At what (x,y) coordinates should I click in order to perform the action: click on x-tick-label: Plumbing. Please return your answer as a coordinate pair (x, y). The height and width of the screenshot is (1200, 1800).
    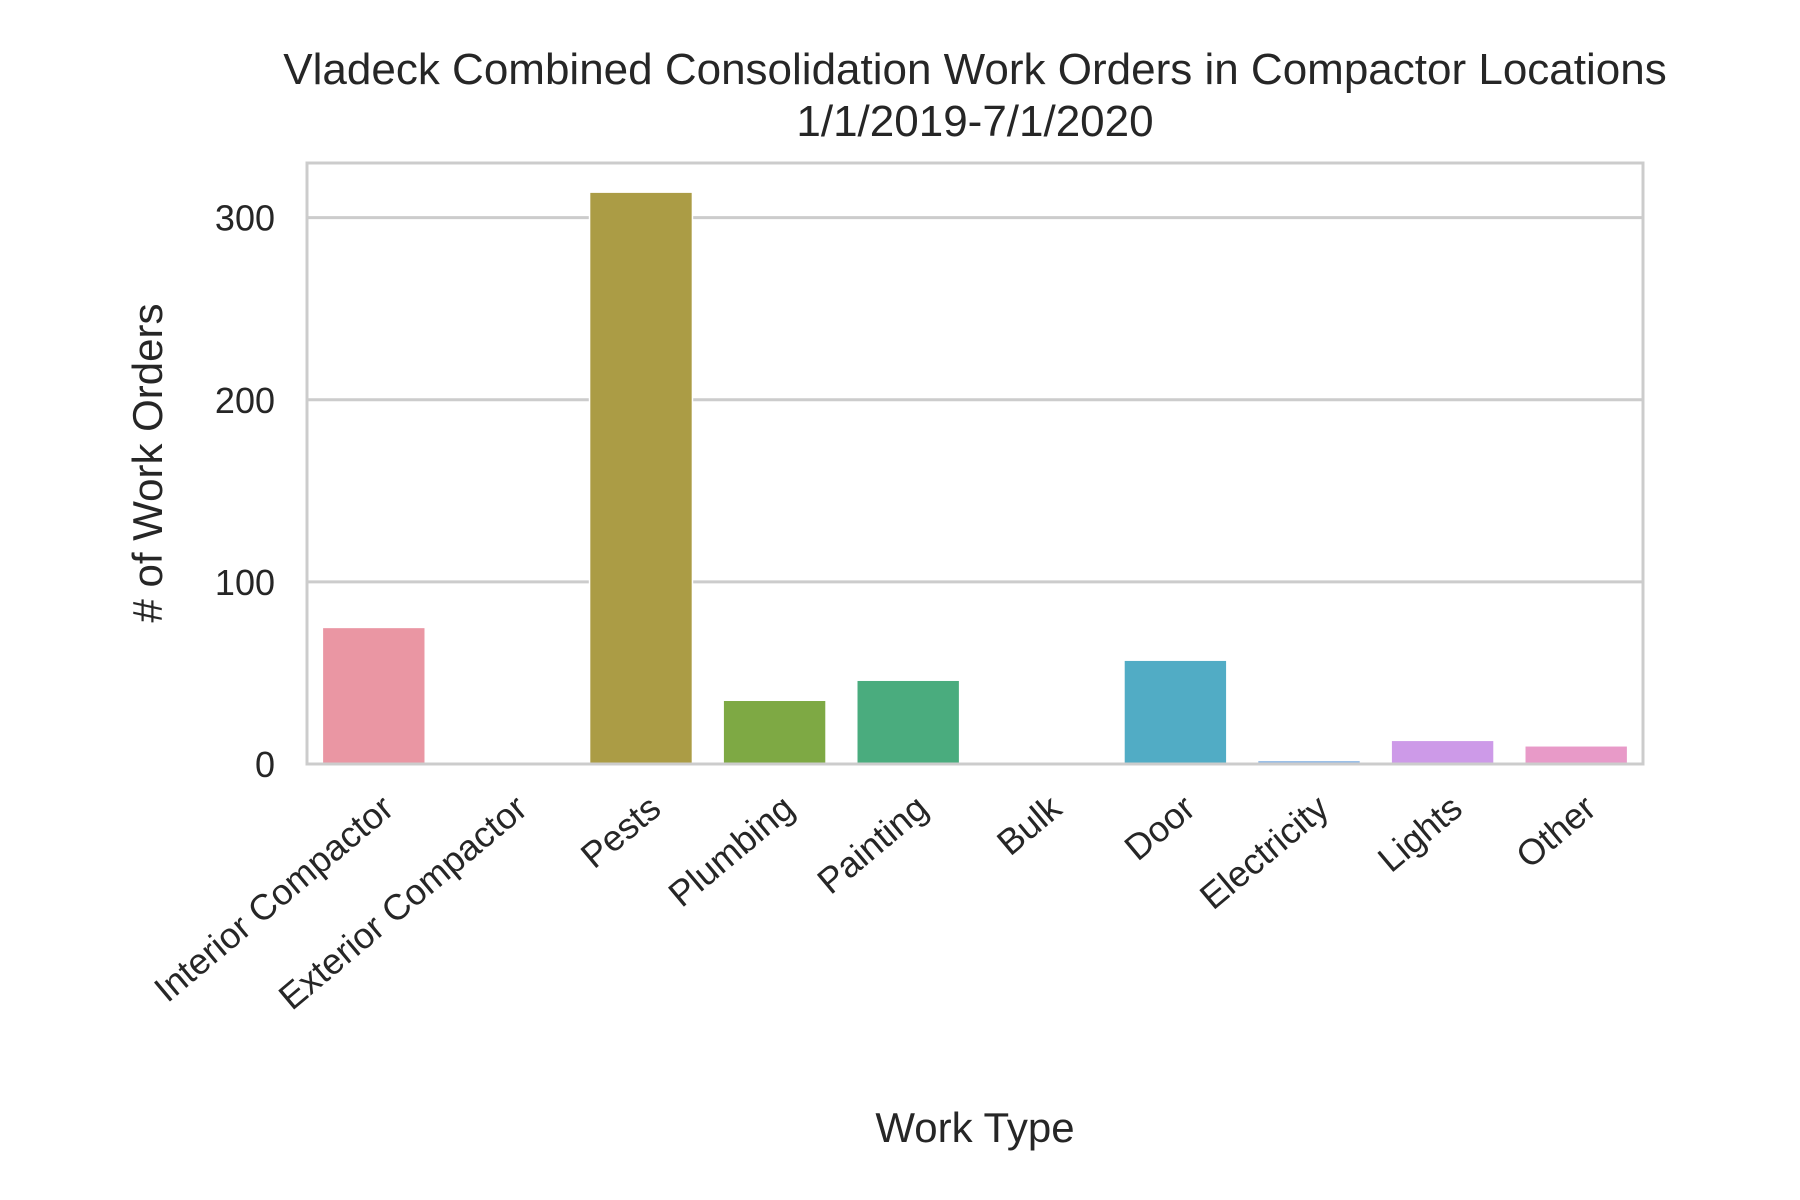
    Looking at the image, I should click on (730, 851).